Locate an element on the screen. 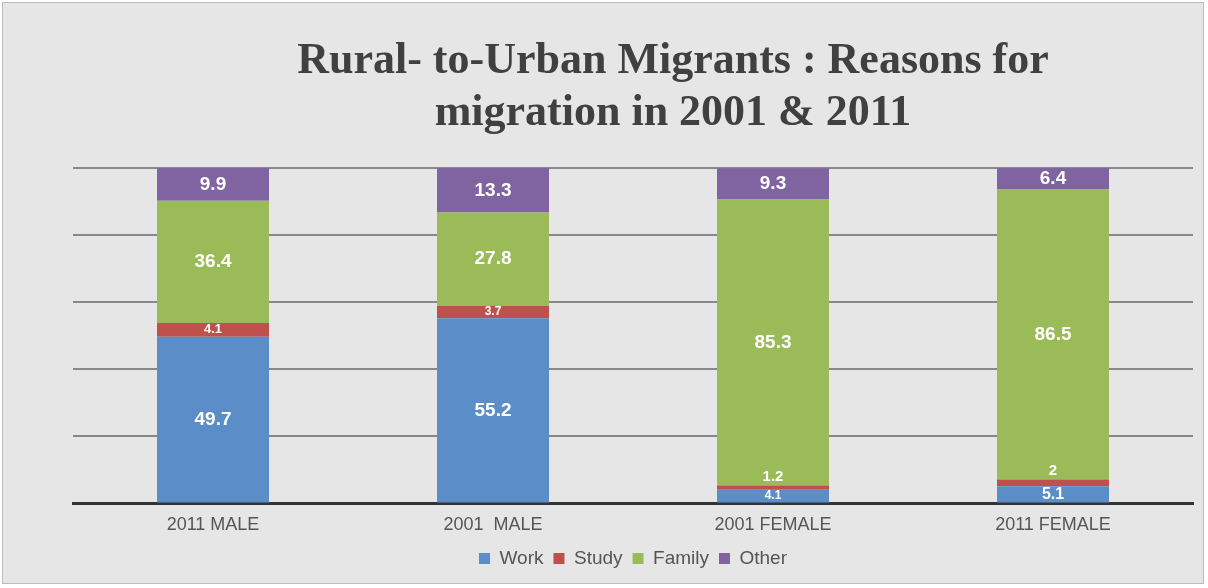 This screenshot has width=1208, height=588. x-tick-label: 2011 FEMALE is located at coordinates (1053, 524).